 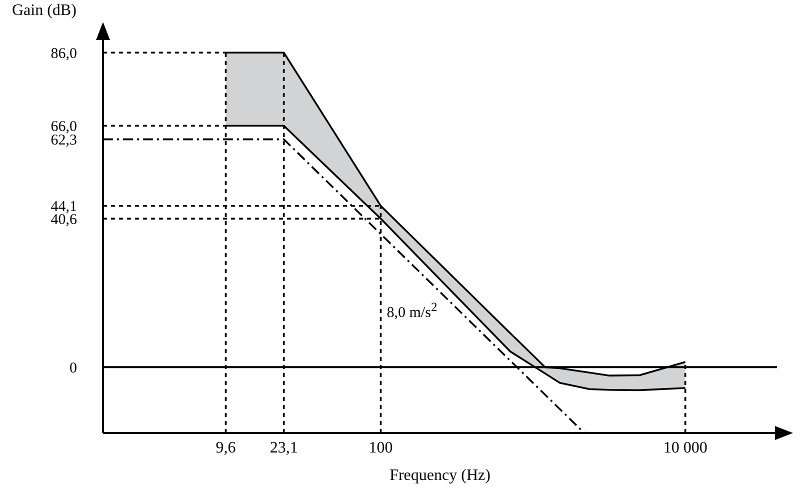 What do you see at coordinates (63, 140) in the screenshot?
I see `y-tick-label: 62,3` at bounding box center [63, 140].